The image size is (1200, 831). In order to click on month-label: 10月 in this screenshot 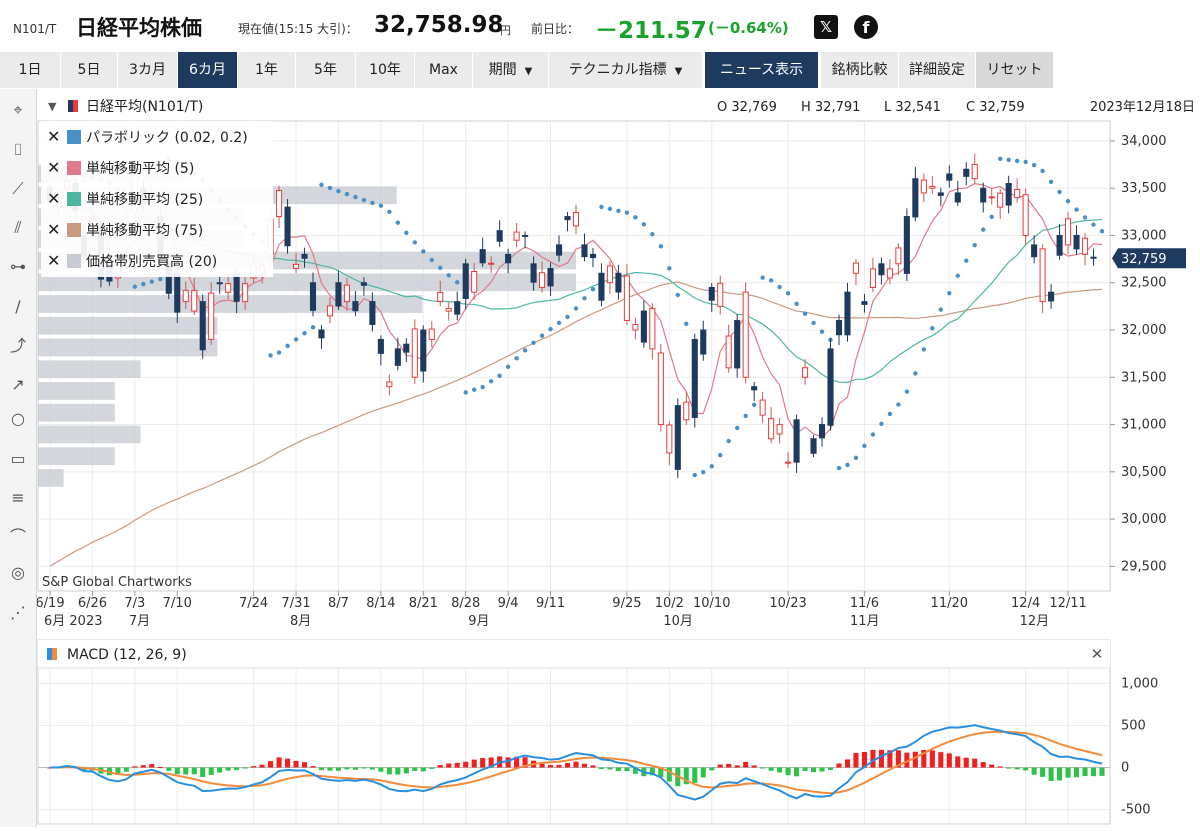, I will do `click(678, 621)`.